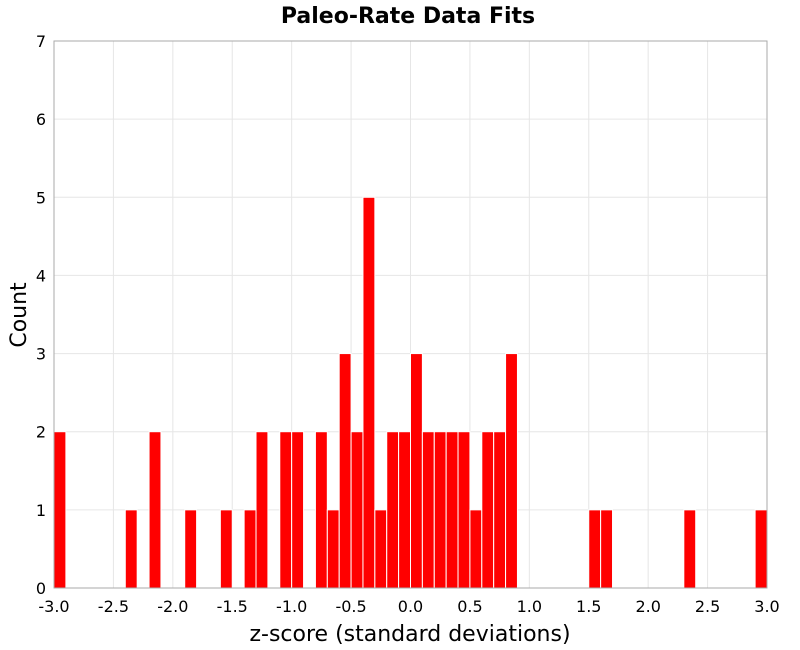 The width and height of the screenshot is (800, 650). I want to click on x-tick-label: -1.5, so click(232, 606).